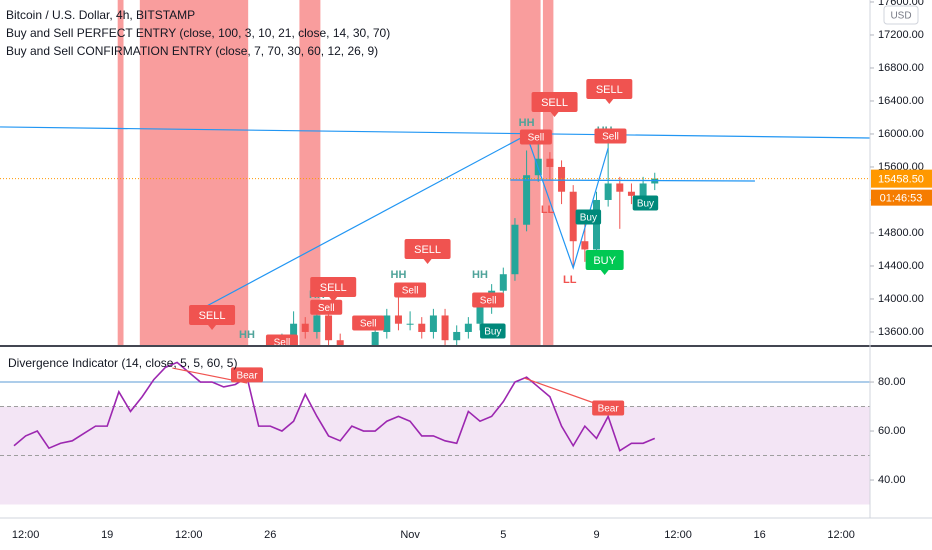 The height and width of the screenshot is (550, 932). I want to click on y-tick-label: 80.00, so click(892, 382).